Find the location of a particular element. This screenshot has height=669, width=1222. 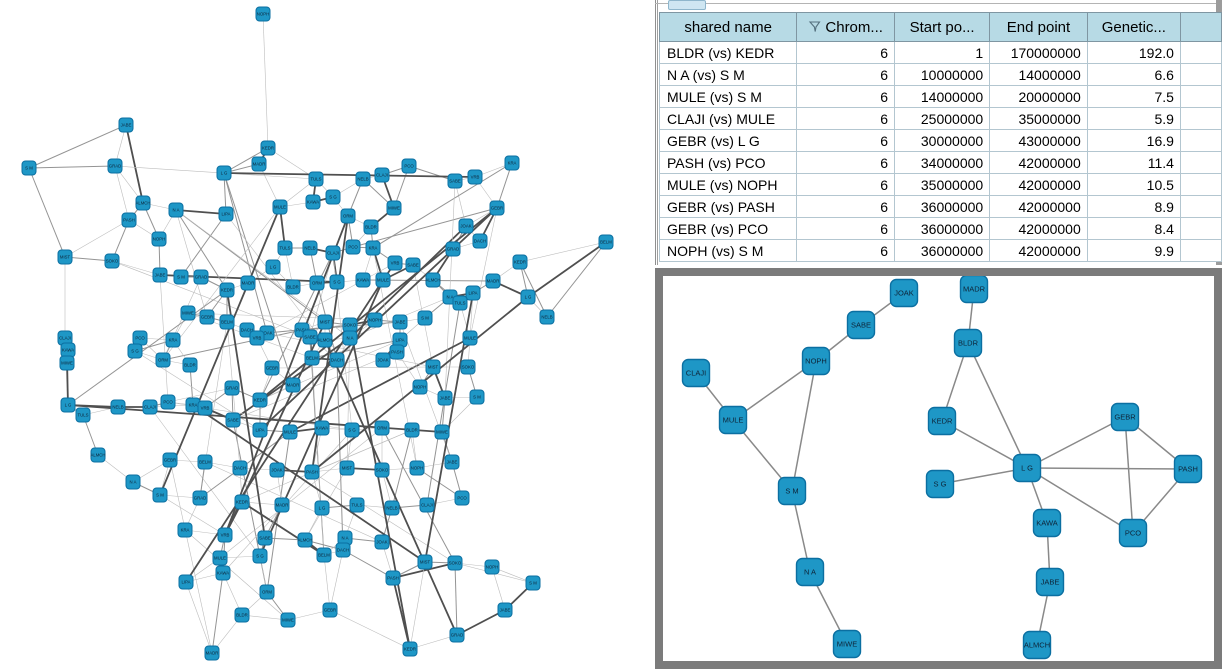

network-node-CLAJI: CLAJI is located at coordinates (696, 373).